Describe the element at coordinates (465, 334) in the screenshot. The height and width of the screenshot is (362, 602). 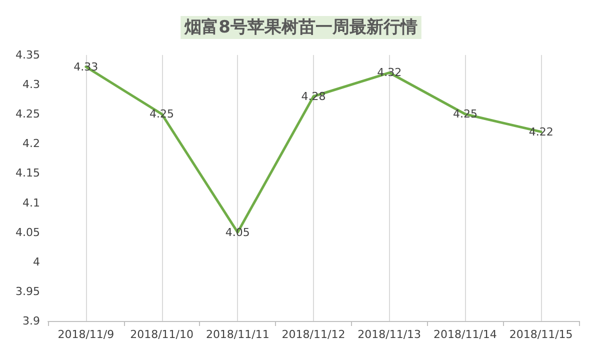
I see `x-tick-label: 2018/11/14` at that location.